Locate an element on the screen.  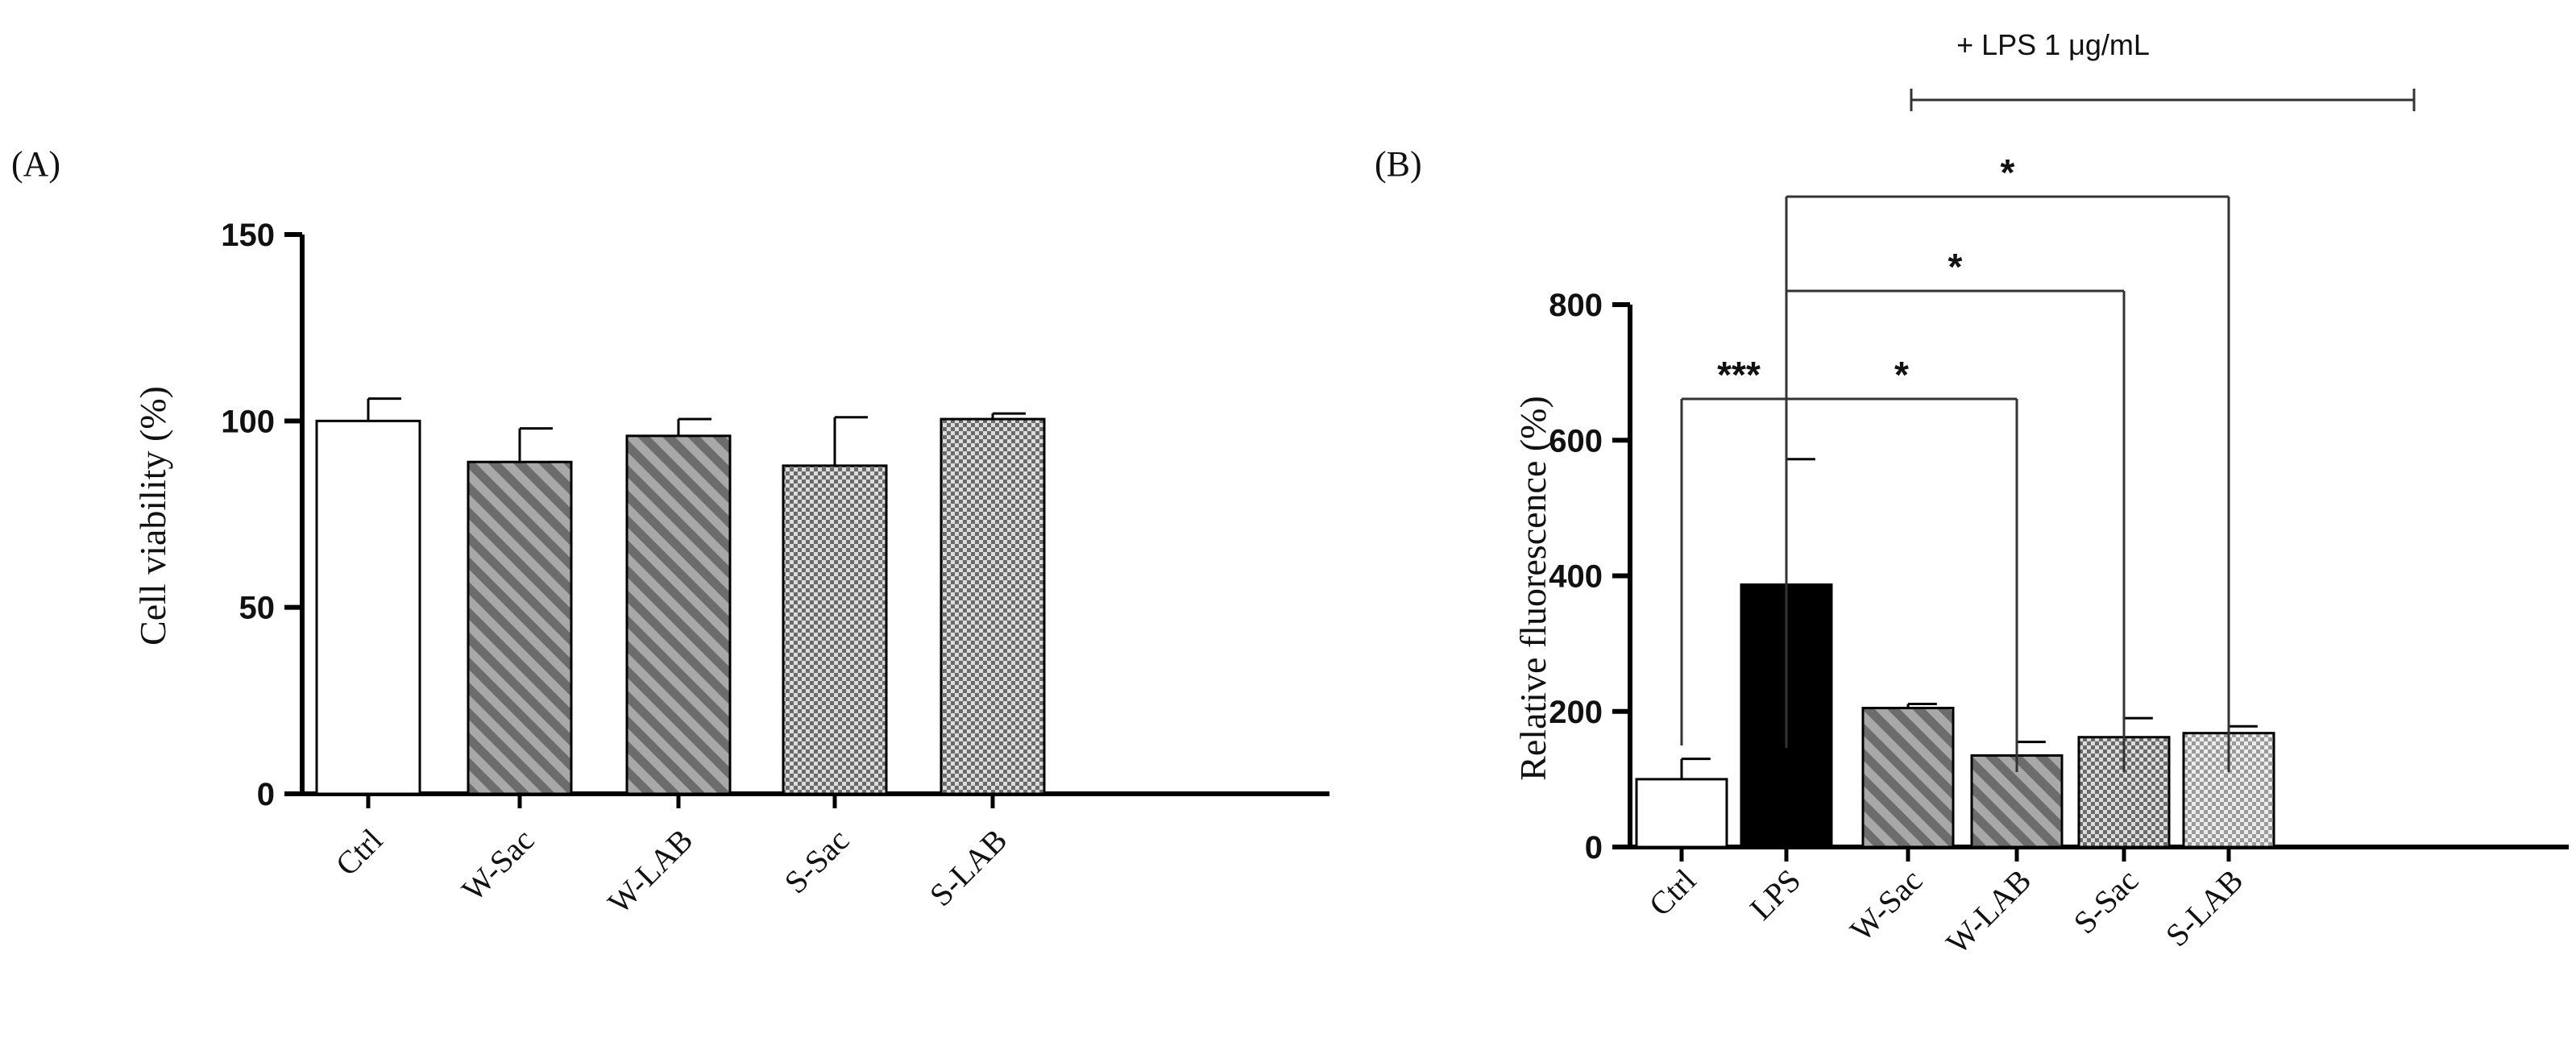
error-bar-s-lab is located at coordinates (1008, 416).